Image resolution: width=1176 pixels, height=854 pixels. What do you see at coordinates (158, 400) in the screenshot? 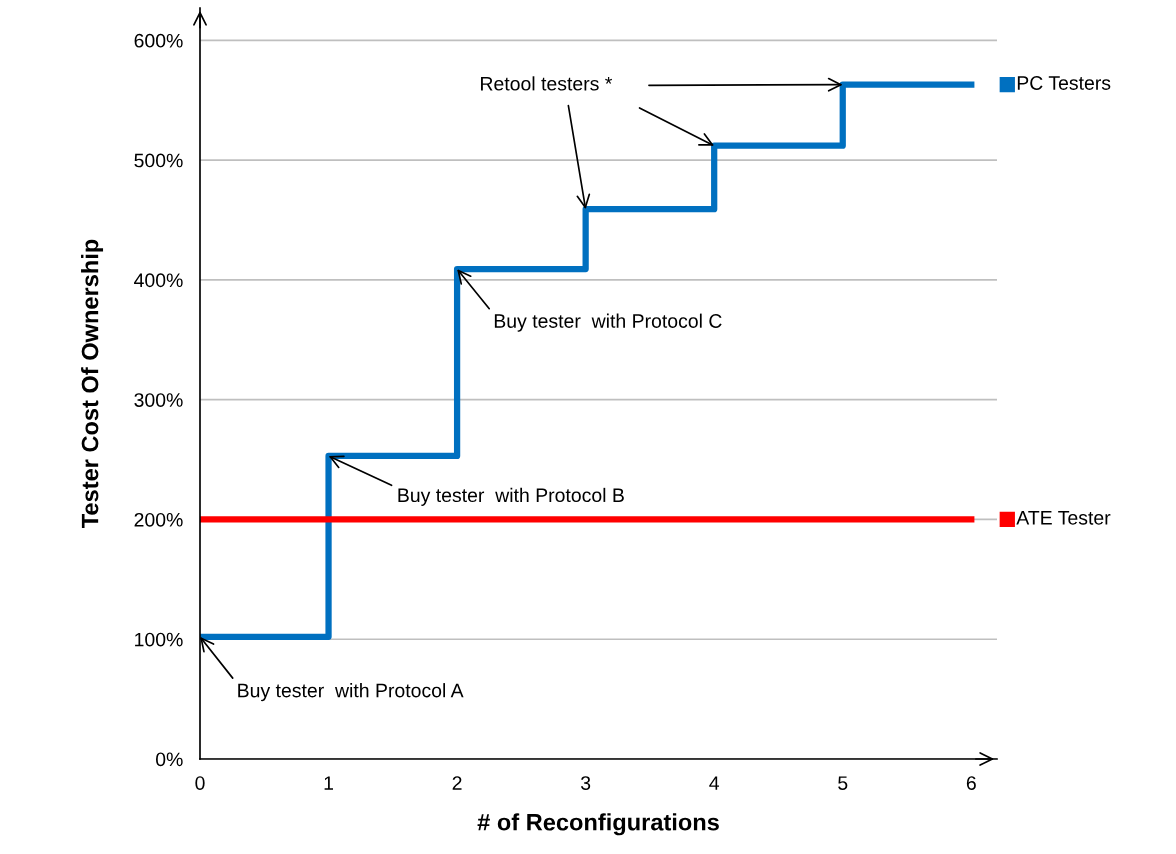
I see `y-tick-label: 300%` at bounding box center [158, 400].